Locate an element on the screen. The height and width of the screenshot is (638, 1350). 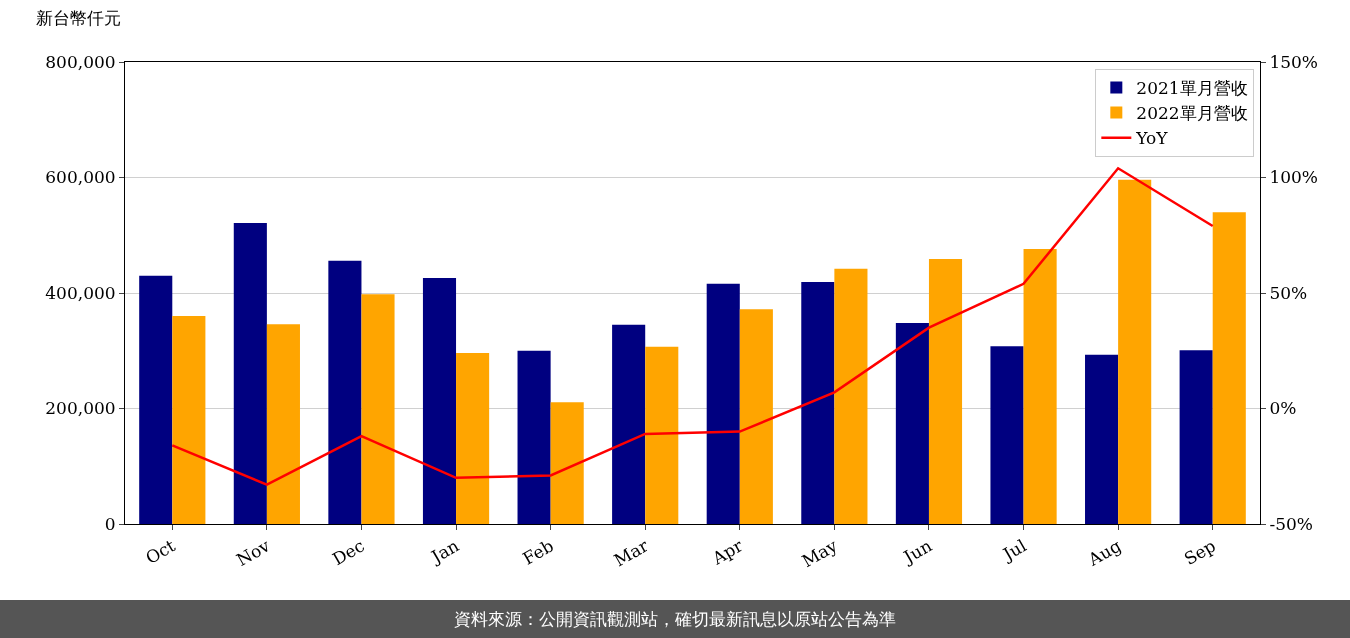
y-tick-label: 800,000 is located at coordinates (80, 61).